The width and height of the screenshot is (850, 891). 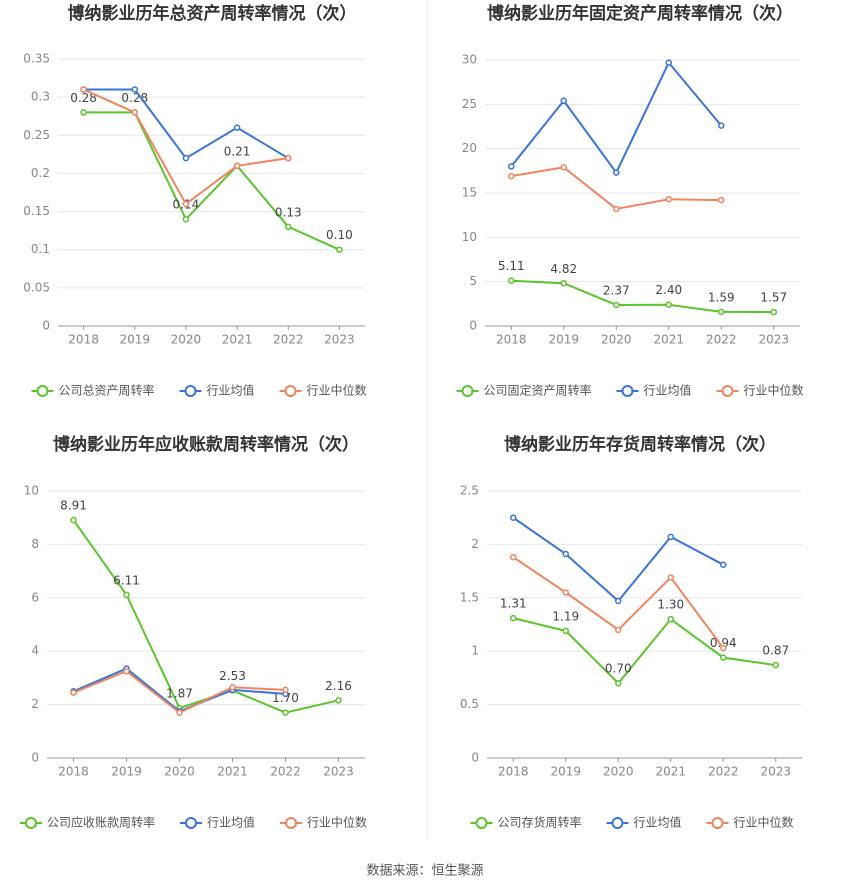 What do you see at coordinates (473, 281) in the screenshot?
I see `y-tick-label: 5` at bounding box center [473, 281].